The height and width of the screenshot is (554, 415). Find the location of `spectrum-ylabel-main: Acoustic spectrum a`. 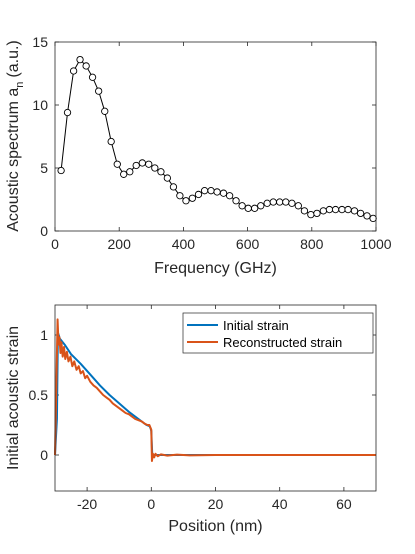

spectrum-ylabel-main: Acoustic spectrum a is located at coordinates (13, 160).